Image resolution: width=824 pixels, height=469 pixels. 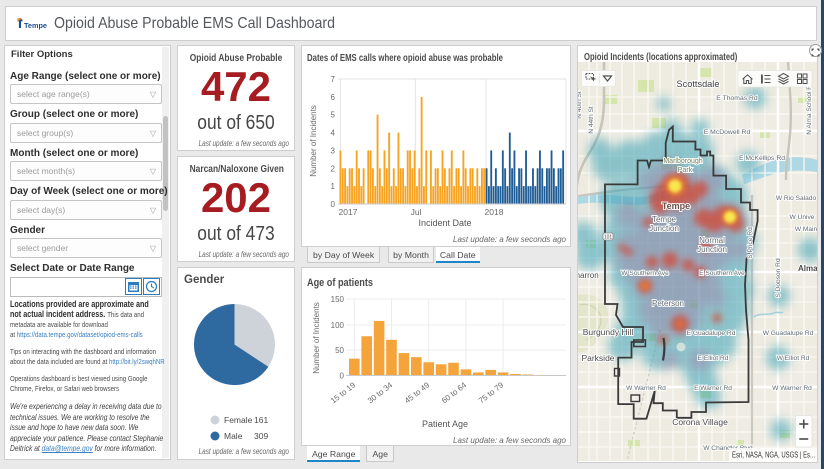 I want to click on svg-text: 3, so click(x=333, y=150).